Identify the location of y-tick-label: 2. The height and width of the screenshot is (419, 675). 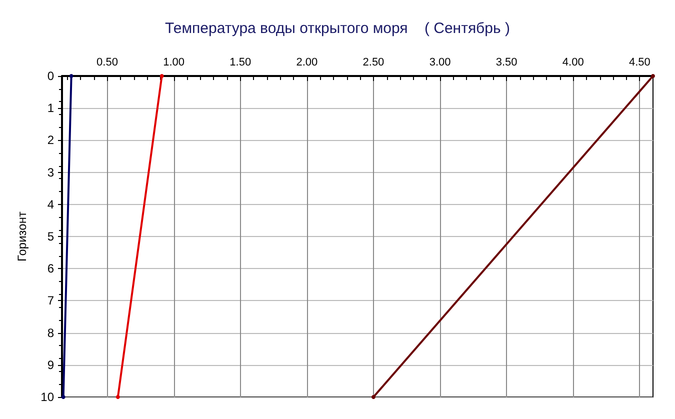
(50, 140).